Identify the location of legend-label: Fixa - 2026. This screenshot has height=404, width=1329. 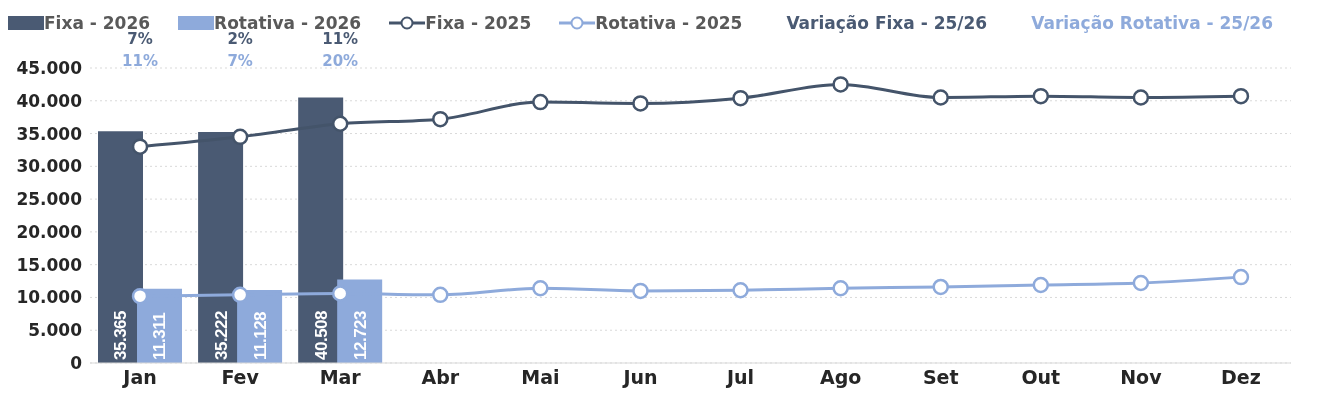
(97, 23).